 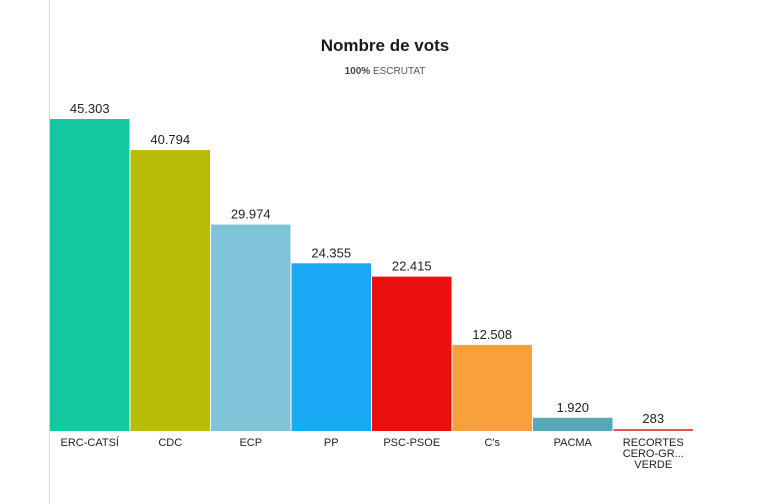 What do you see at coordinates (251, 214) in the screenshot?
I see `value-label-2: 29.974` at bounding box center [251, 214].